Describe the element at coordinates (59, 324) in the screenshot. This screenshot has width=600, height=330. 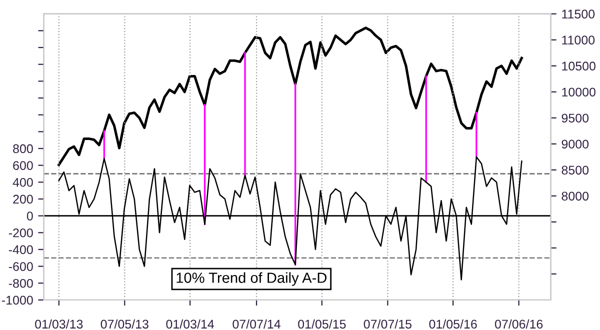
I see `x-tick-label: 01/03/13` at that location.